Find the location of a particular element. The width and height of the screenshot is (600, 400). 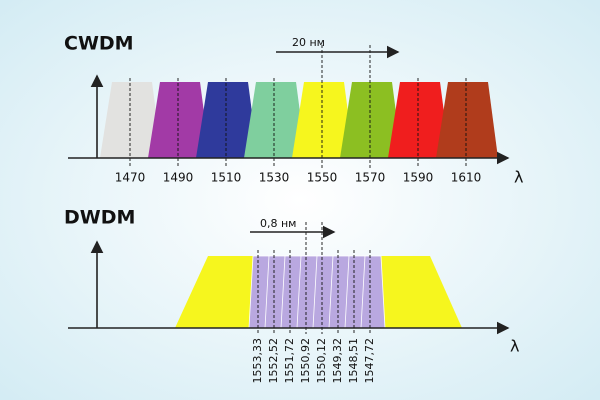

channel-label: 1552,52 is located at coordinates (273, 361).